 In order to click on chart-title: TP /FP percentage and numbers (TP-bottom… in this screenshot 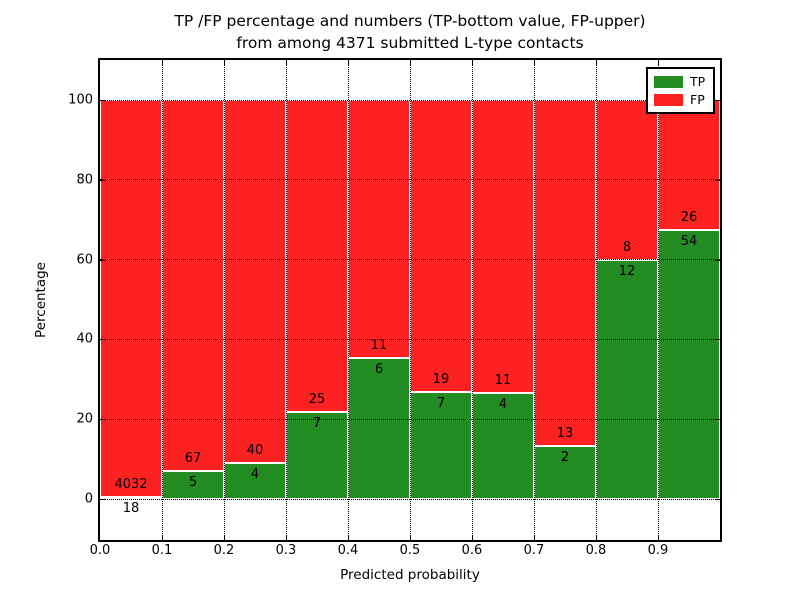, I will do `click(410, 32)`.